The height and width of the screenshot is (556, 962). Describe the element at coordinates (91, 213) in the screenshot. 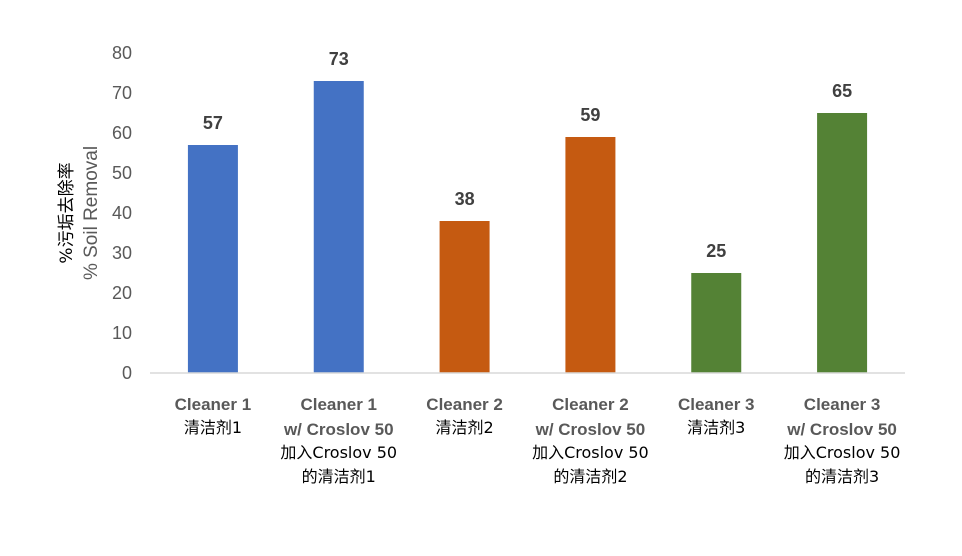

I see `y-axis-label-en: % Soil Removal` at that location.